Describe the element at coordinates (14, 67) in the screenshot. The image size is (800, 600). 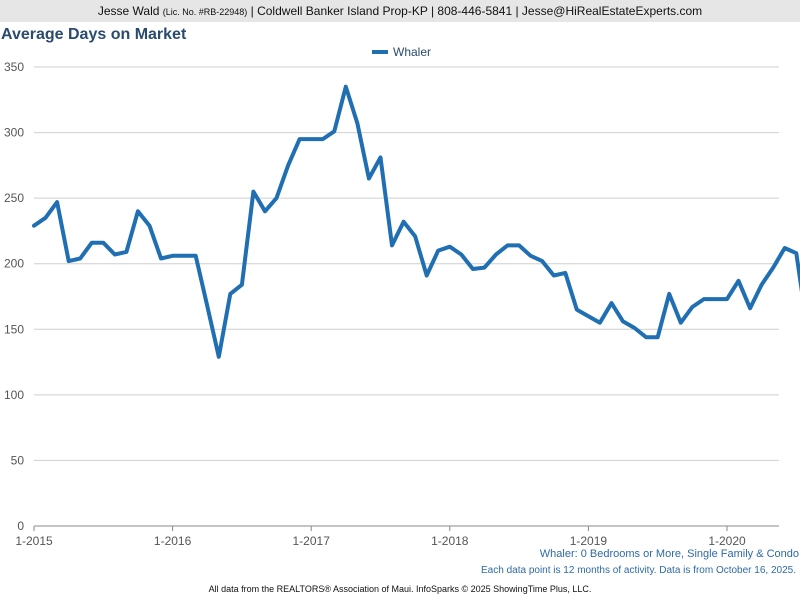
I see `y-tick-label: 350` at that location.